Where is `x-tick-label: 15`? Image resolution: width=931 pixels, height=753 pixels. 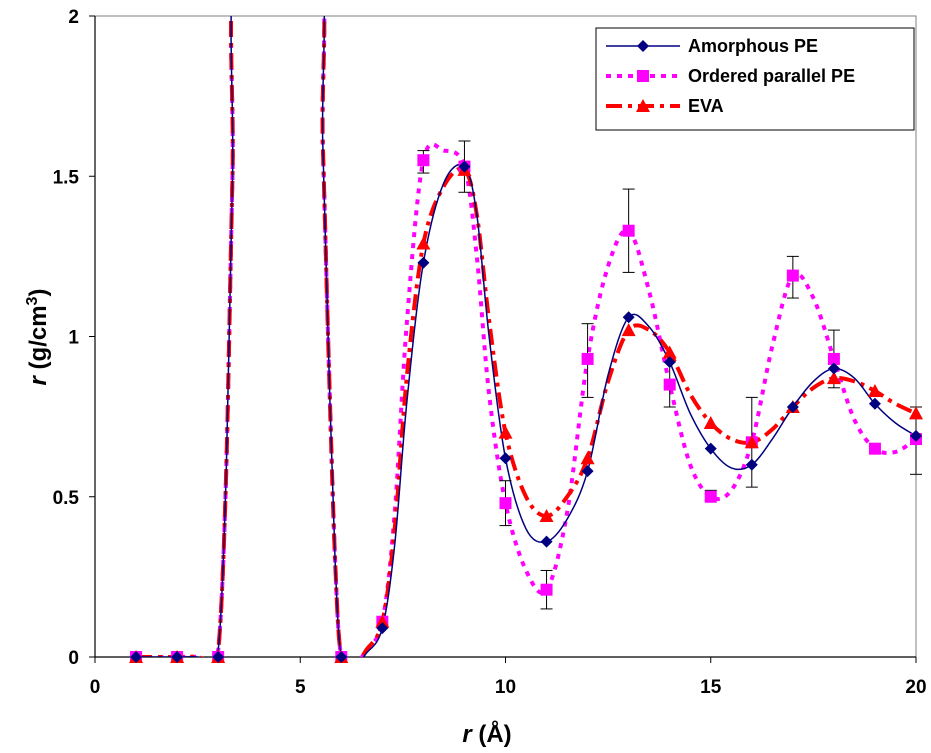 x-tick-label: 15 is located at coordinates (711, 687).